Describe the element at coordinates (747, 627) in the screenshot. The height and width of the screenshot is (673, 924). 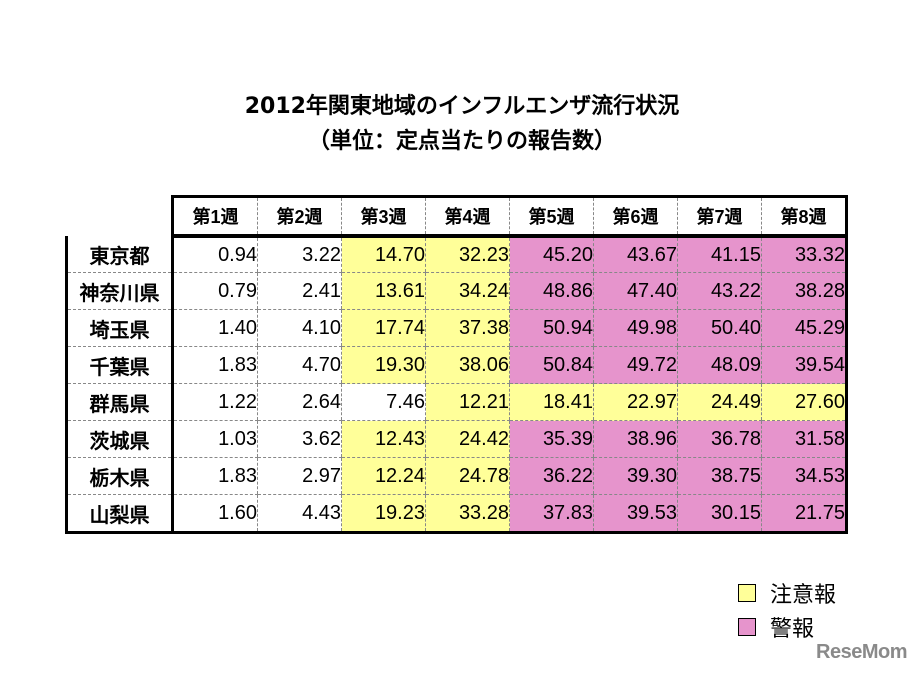
I see `warning-swatch-icon` at that location.